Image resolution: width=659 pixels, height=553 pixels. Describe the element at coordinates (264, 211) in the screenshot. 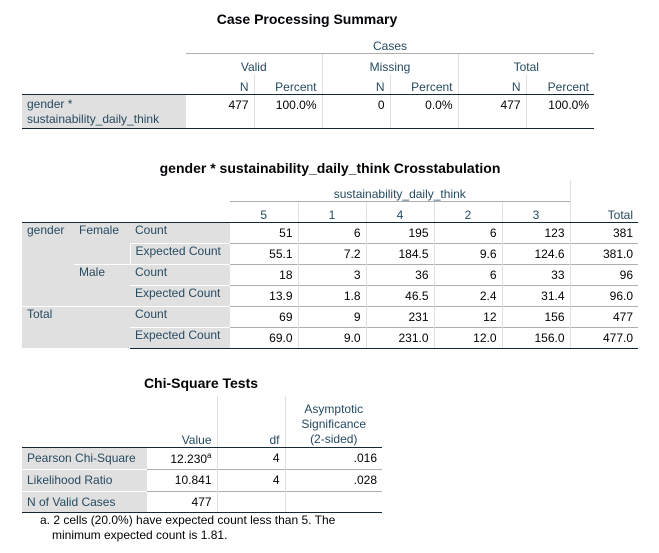

I see `col-header: 5` at that location.